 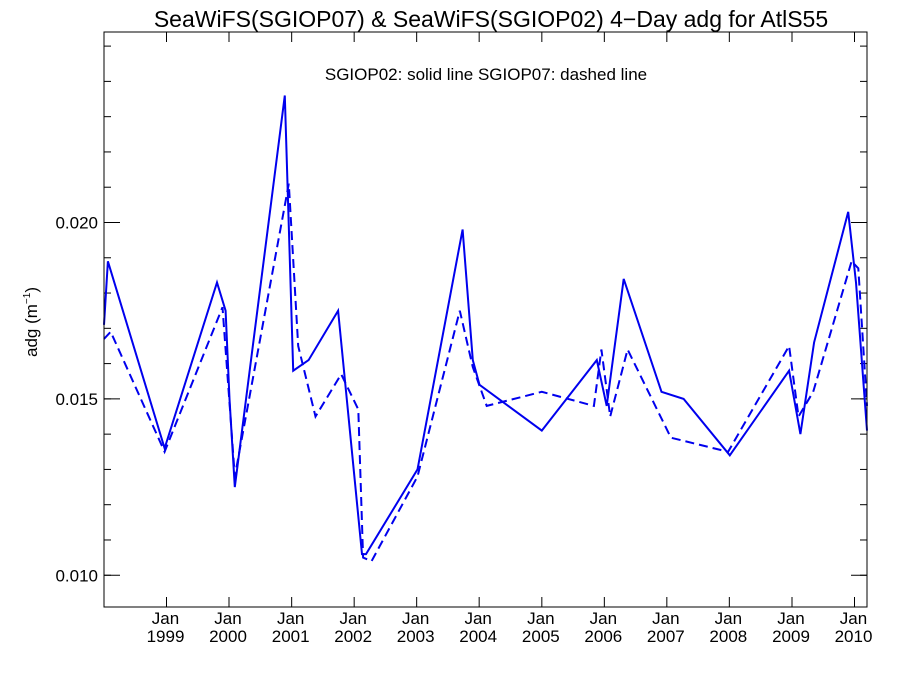 What do you see at coordinates (666, 636) in the screenshot?
I see `x-tick-label-year: 2007` at bounding box center [666, 636].